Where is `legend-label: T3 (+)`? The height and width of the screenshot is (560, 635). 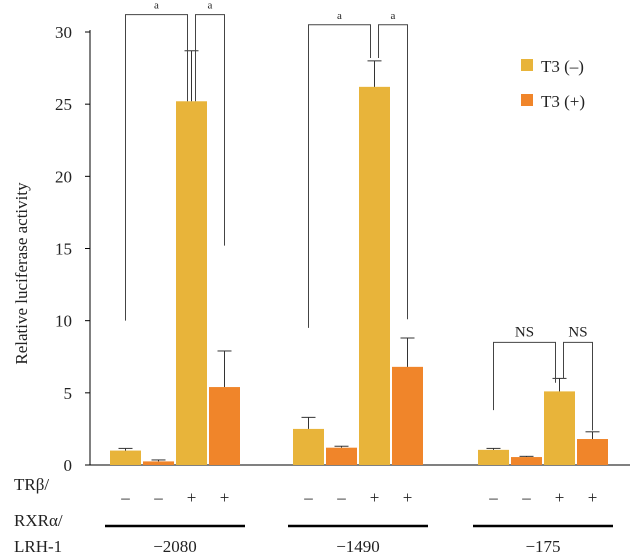
legend-label: T3 (+) is located at coordinates (563, 101).